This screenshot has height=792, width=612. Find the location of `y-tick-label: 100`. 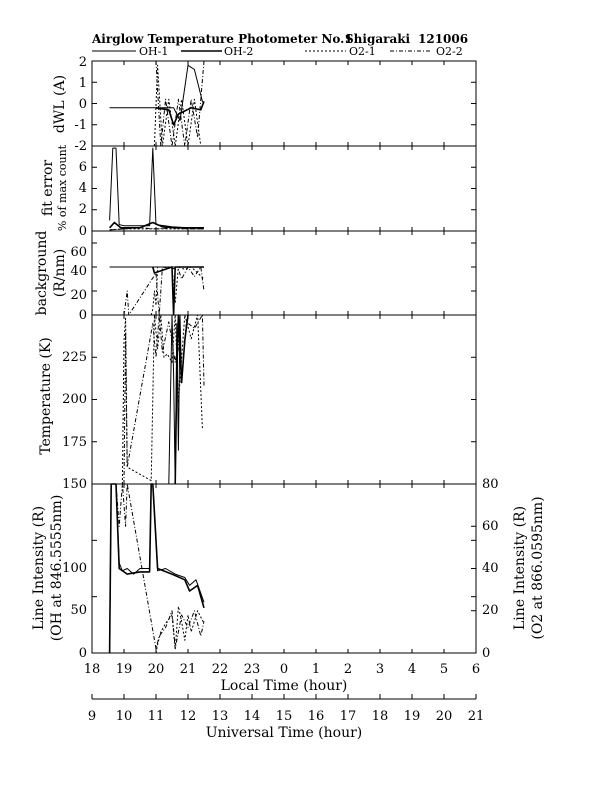

y-tick-label: 100 is located at coordinates (74, 568).